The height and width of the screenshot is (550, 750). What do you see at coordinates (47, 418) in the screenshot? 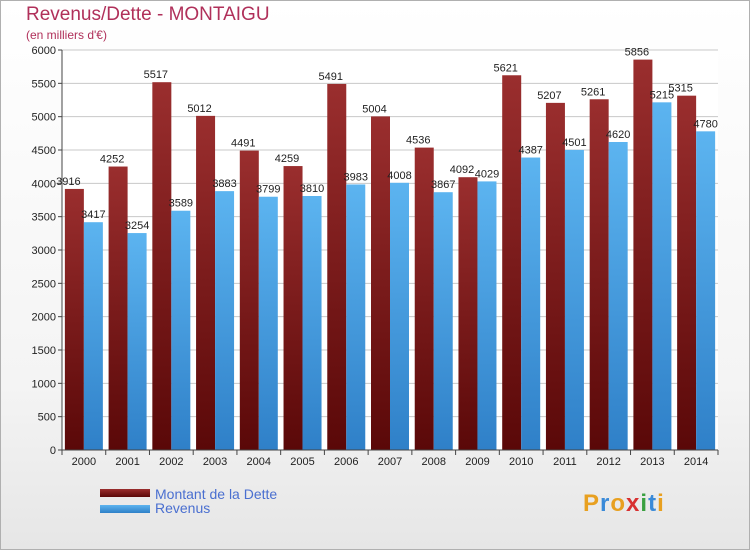
I see `y-tick-label: 500` at bounding box center [47, 418].